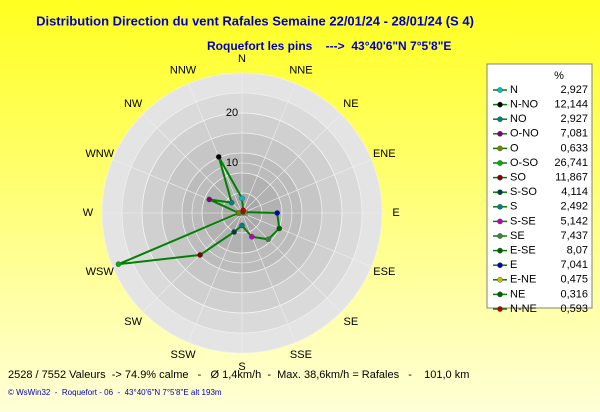 Image resolution: width=600 pixels, height=412 pixels. Describe the element at coordinates (301, 355) in the screenshot. I see `angular-label: SSE` at that location.